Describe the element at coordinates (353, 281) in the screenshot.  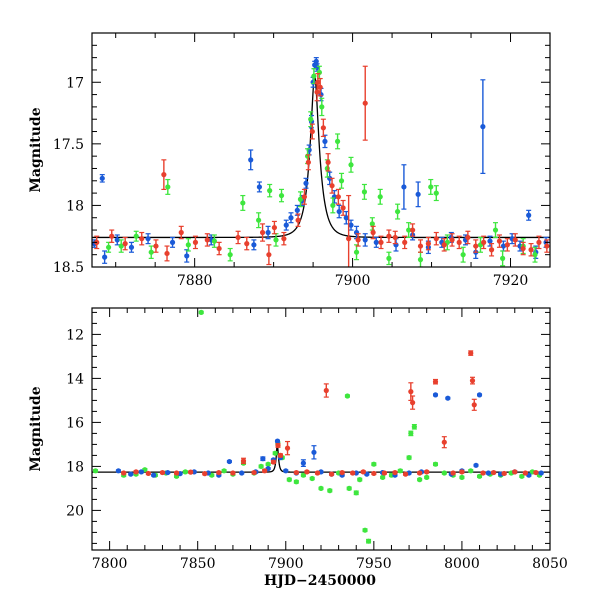
I see `top-panel-x-tick-label: 7900` at that location.